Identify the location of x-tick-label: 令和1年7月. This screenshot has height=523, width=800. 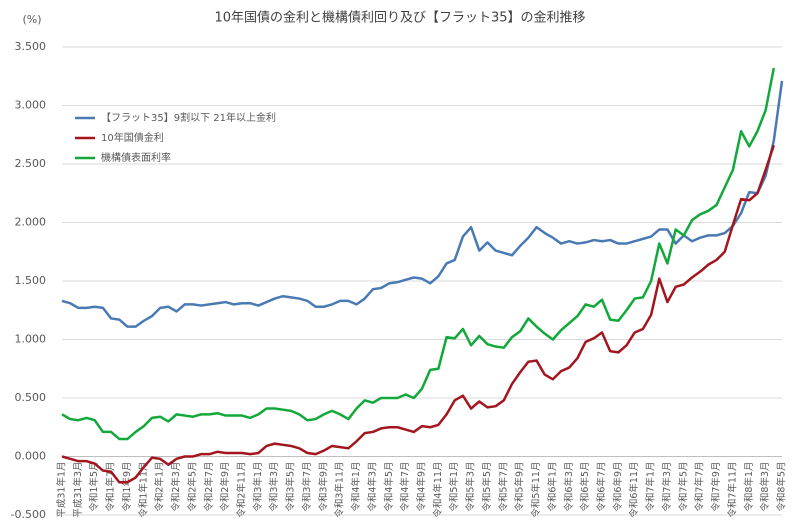
(111, 487).